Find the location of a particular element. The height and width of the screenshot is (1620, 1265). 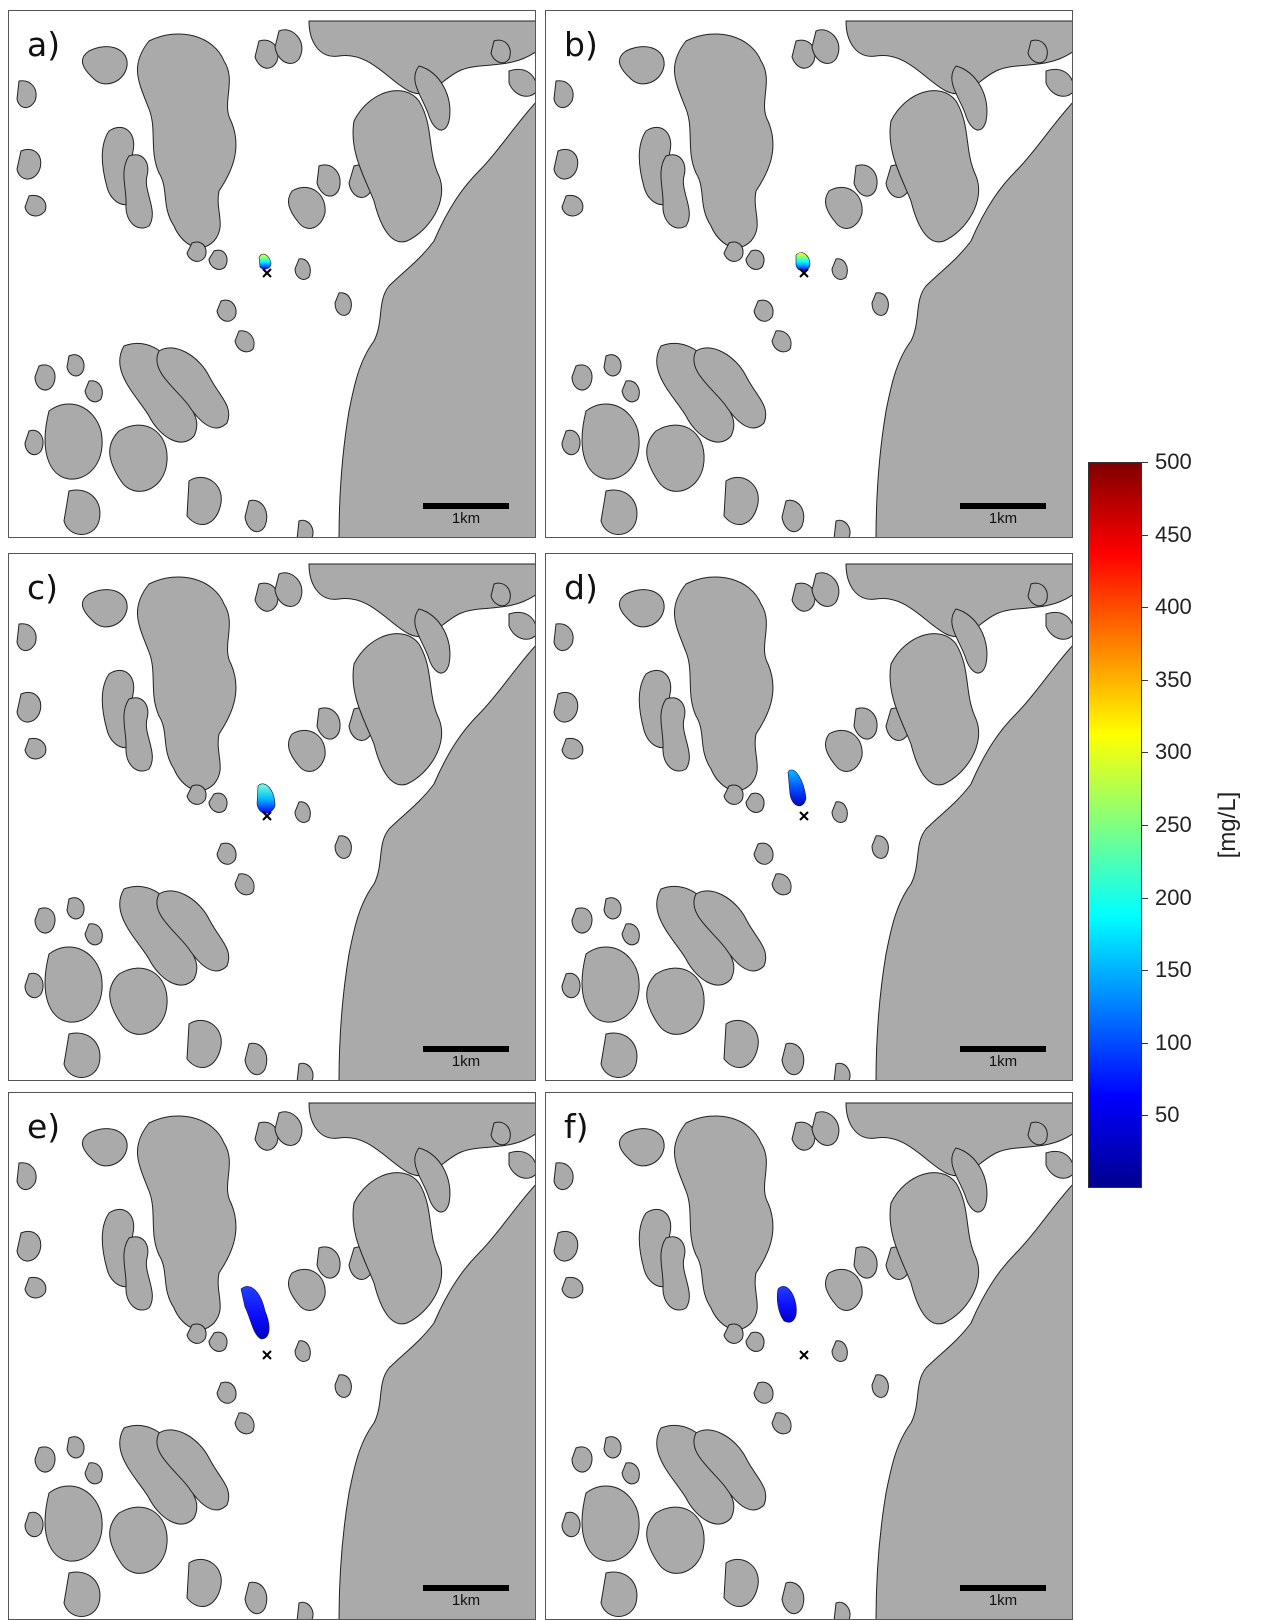

panel-label: e) is located at coordinates (44, 1126).